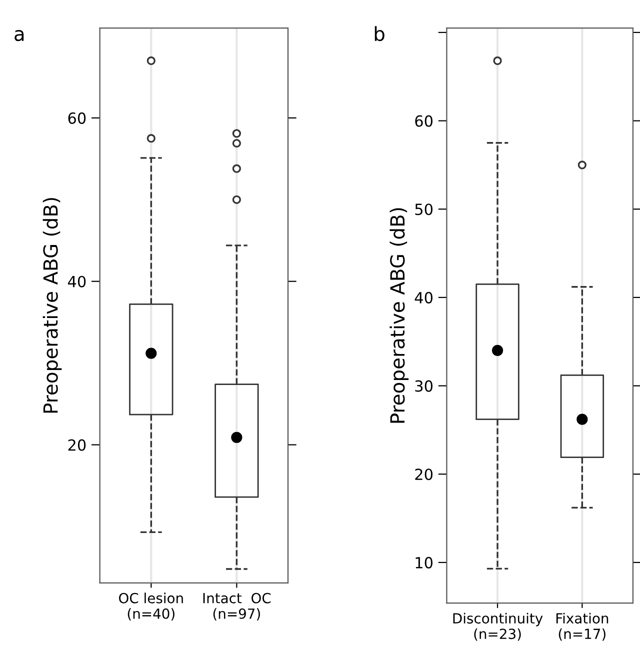 The width and height of the screenshot is (640, 652). I want to click on x-tick-label: OC lesion (n=40), so click(151, 606).